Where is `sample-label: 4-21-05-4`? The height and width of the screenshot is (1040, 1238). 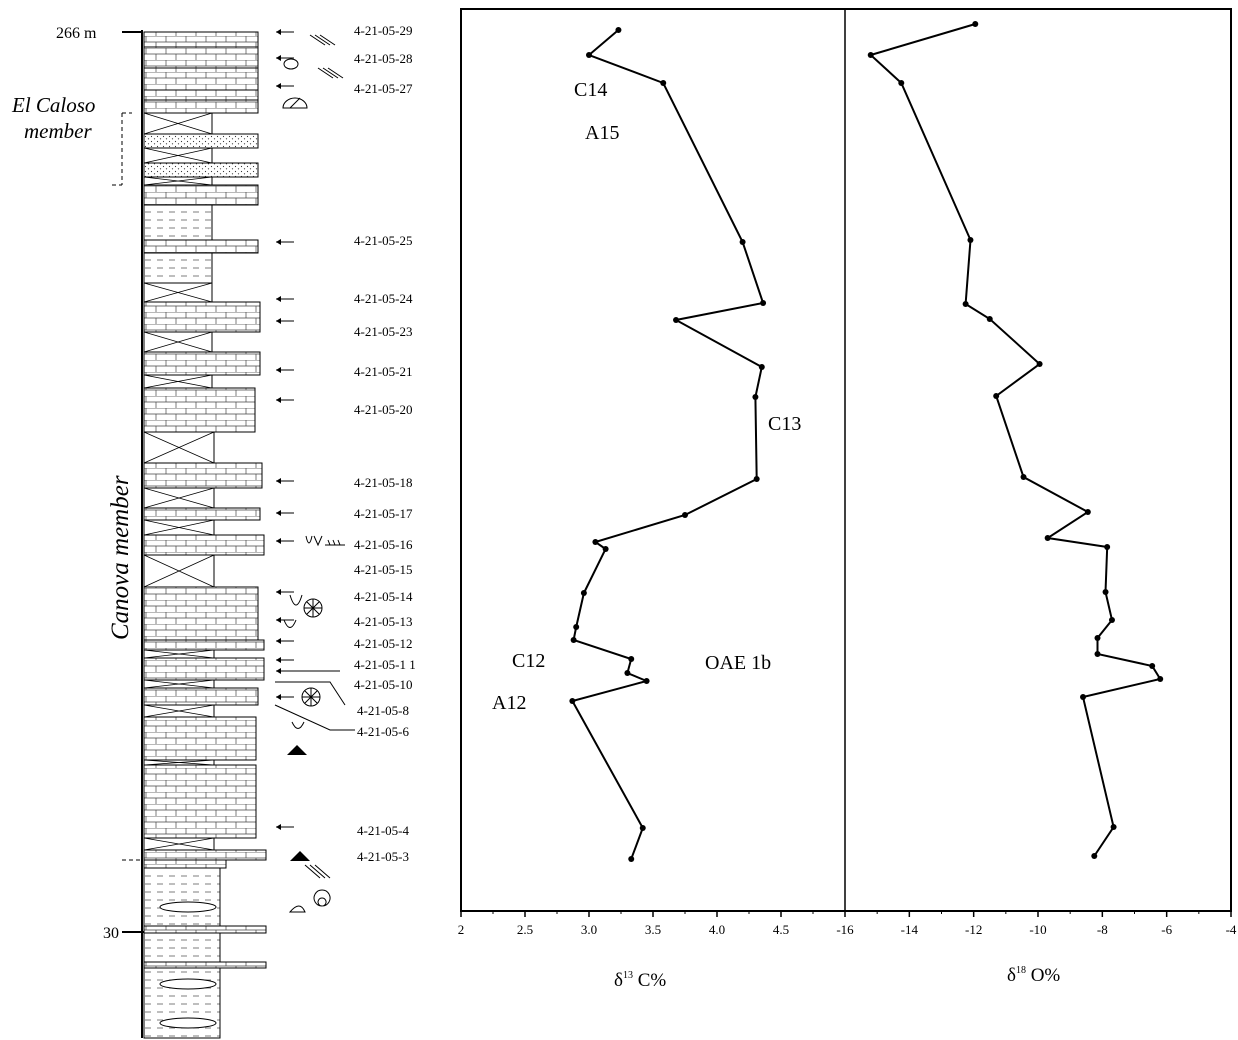
sample-label: 4-21-05-4 is located at coordinates (383, 830).